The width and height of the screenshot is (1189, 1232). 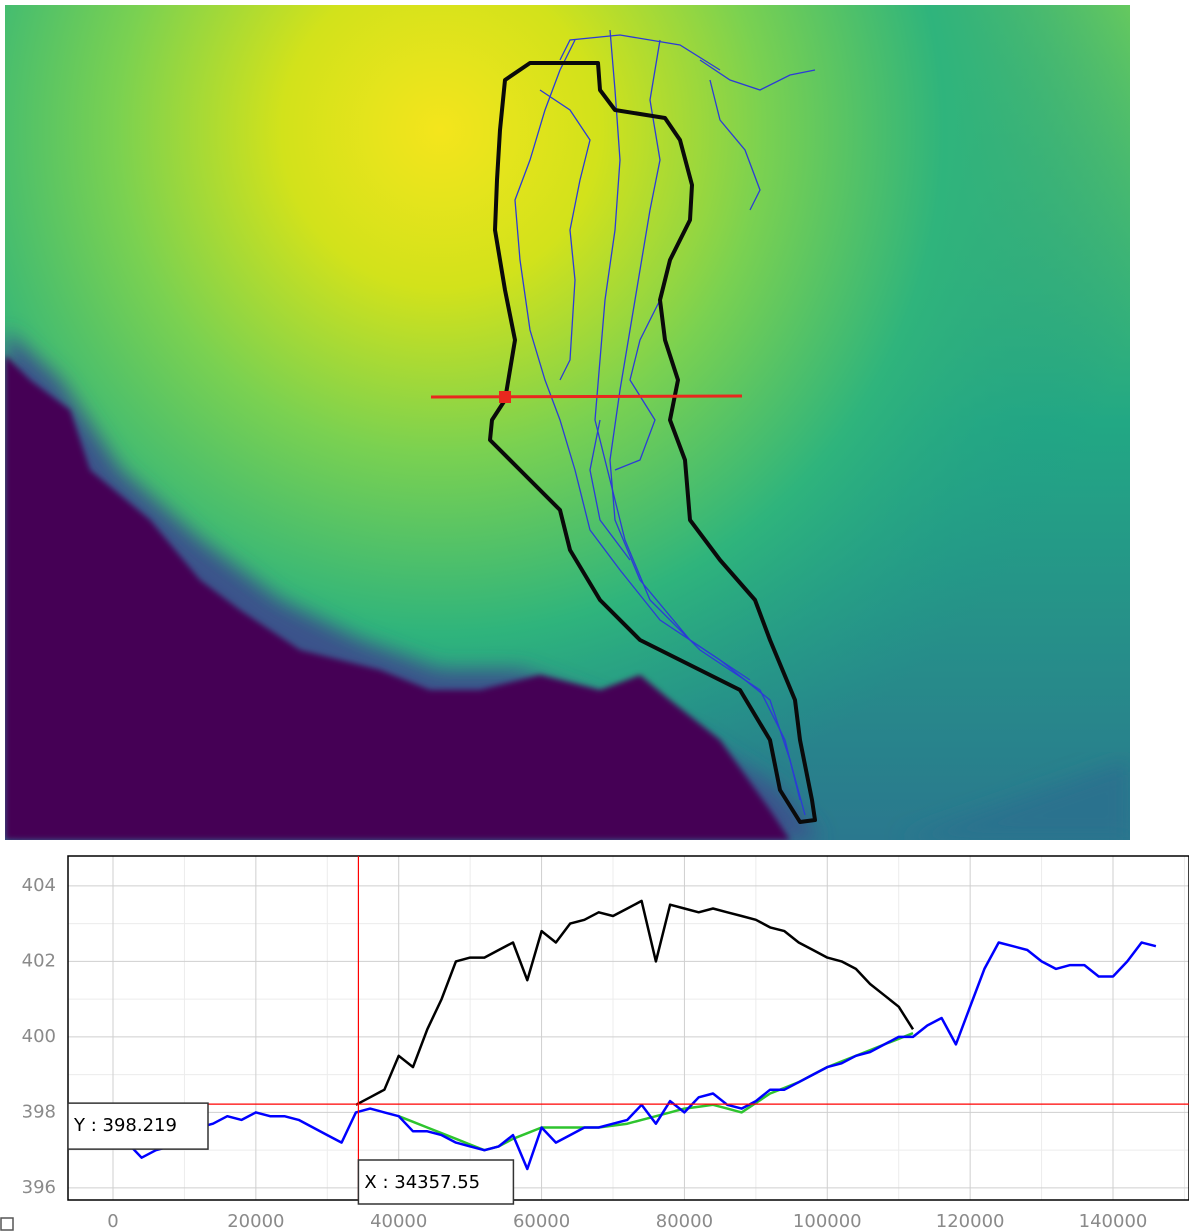 I want to click on profile-line, so click(x=586, y=396).